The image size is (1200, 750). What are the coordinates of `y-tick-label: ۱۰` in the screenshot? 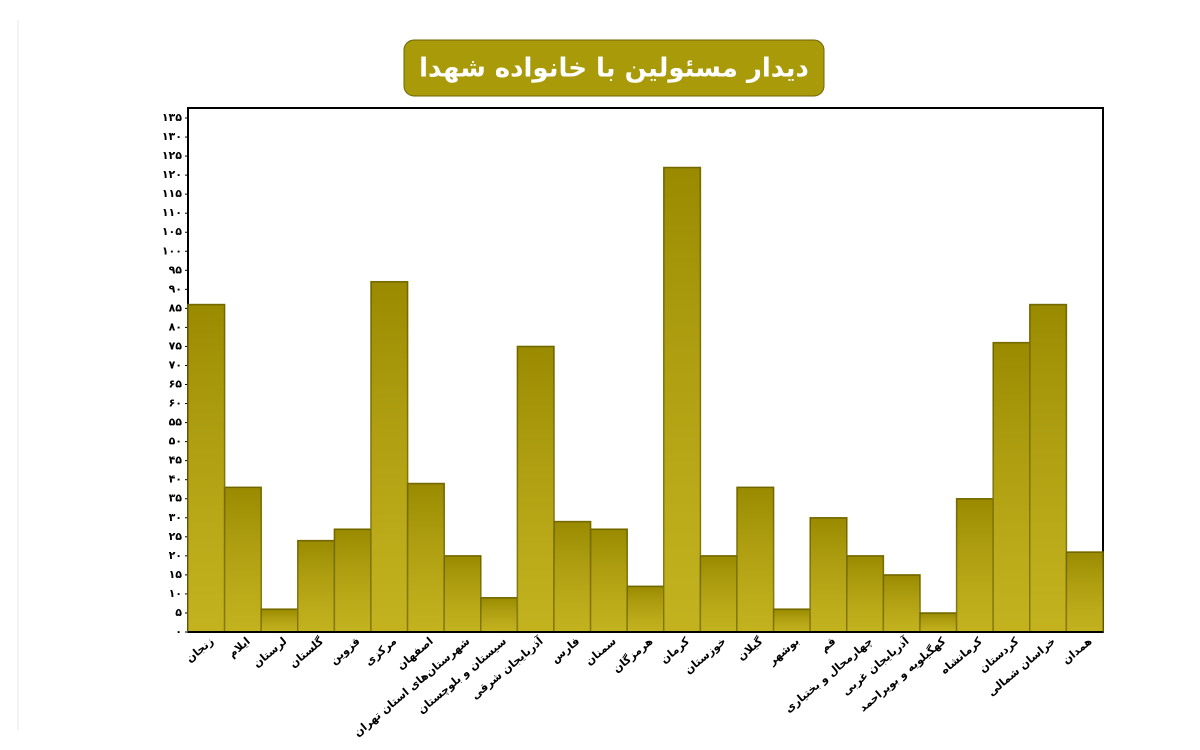 It's located at (175, 593).